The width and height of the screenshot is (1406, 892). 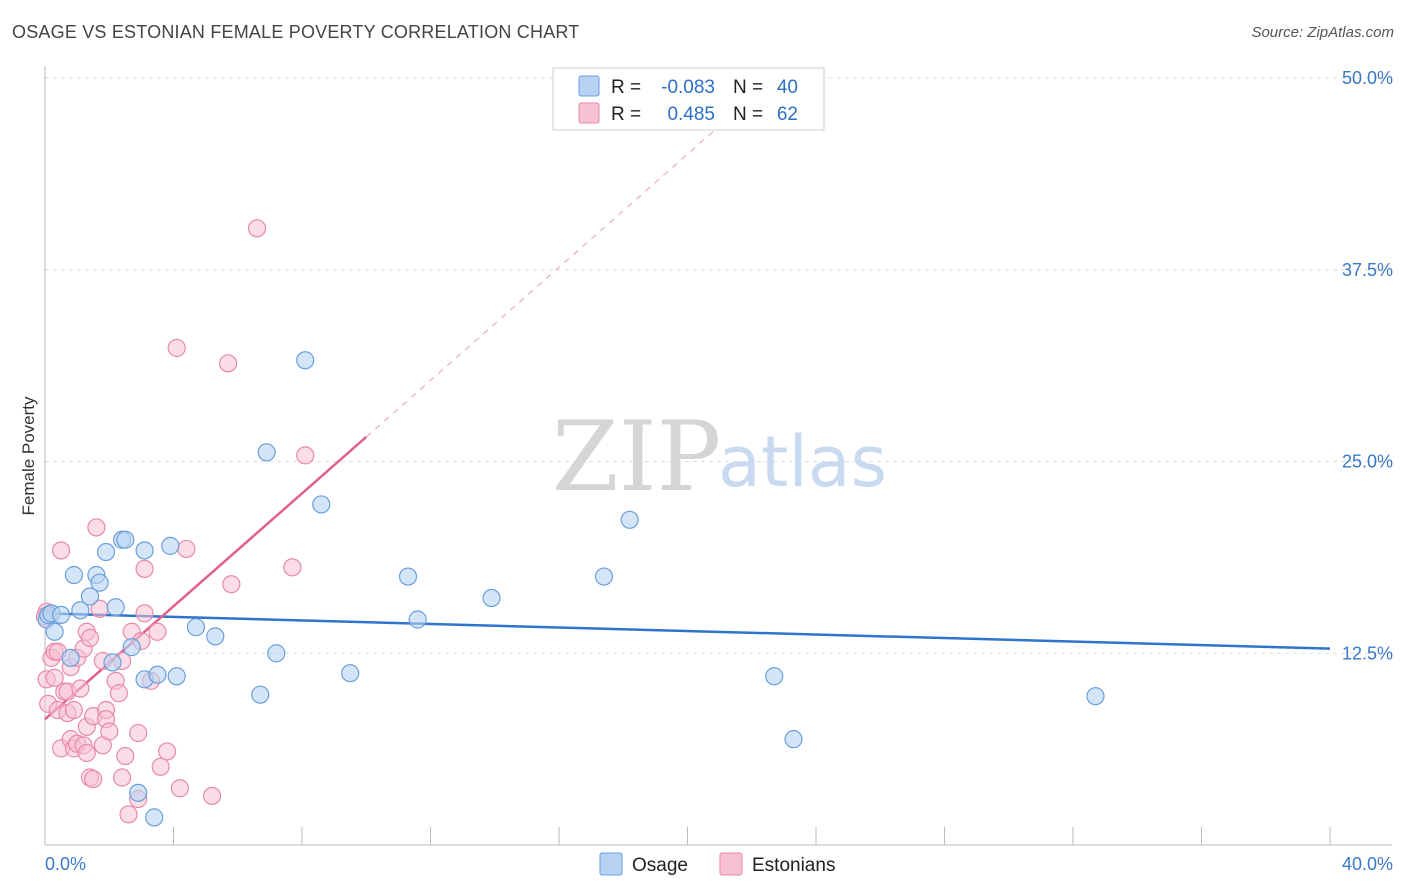 What do you see at coordinates (802, 462) in the screenshot?
I see `watermark-atlas: atlas` at bounding box center [802, 462].